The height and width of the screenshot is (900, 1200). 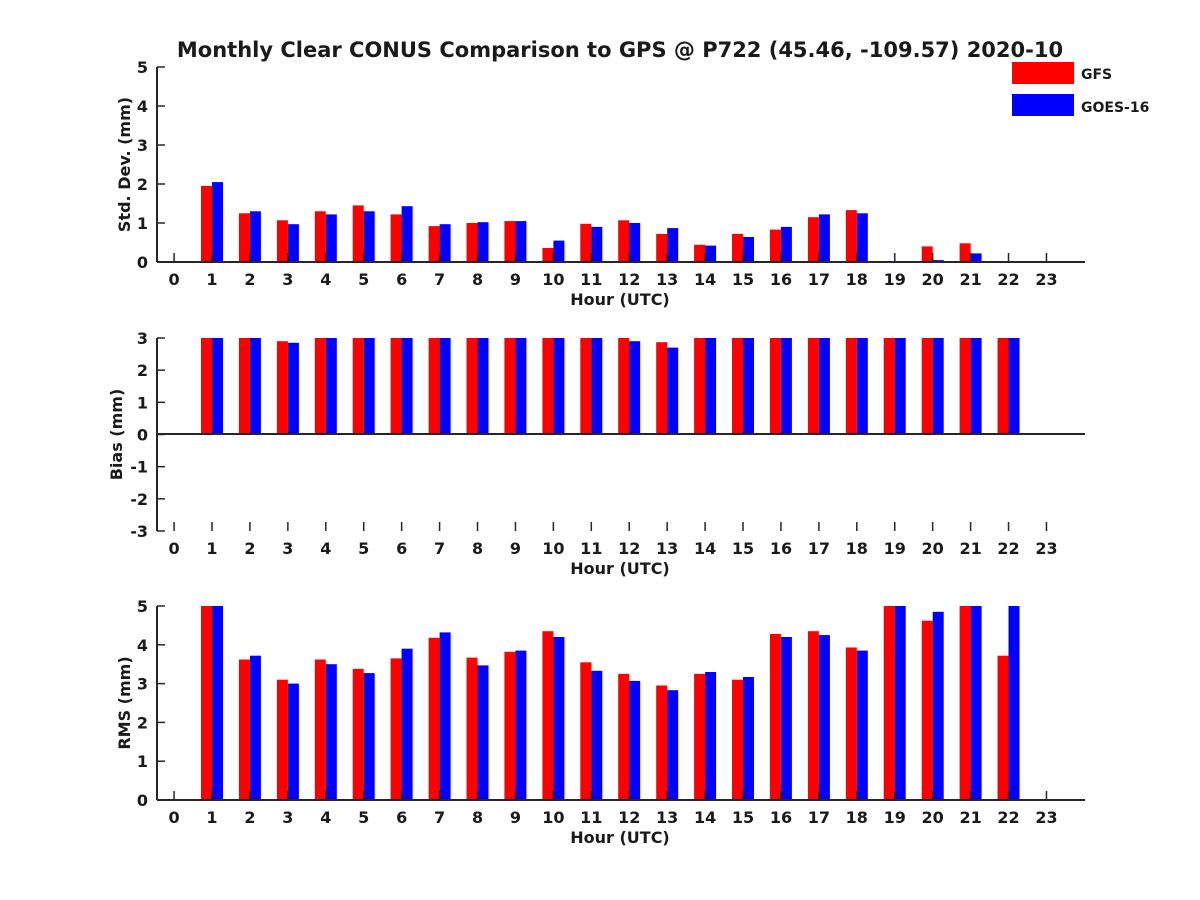 What do you see at coordinates (249, 279) in the screenshot?
I see `std-dev-x-tick-label-2: 2` at bounding box center [249, 279].